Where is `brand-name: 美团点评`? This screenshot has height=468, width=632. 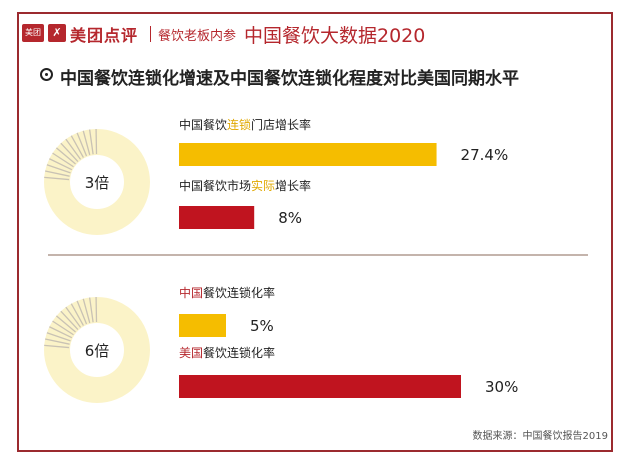
brand-name: 美团点评 is located at coordinates (104, 35).